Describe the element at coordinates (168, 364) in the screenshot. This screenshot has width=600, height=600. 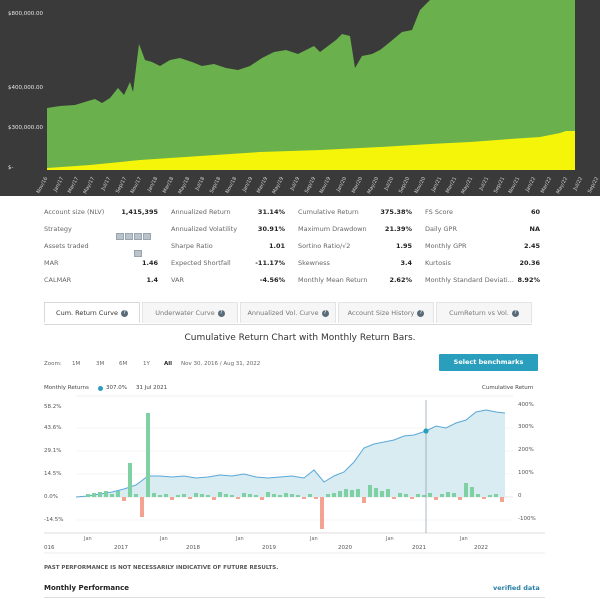
I see `zoom-all: All` at that location.